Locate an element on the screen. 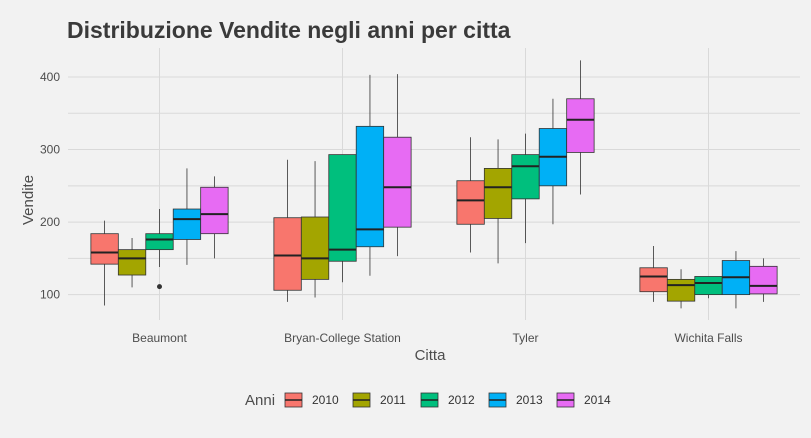 The width and height of the screenshot is (811, 438). legend-label: 2012 is located at coordinates (461, 400).